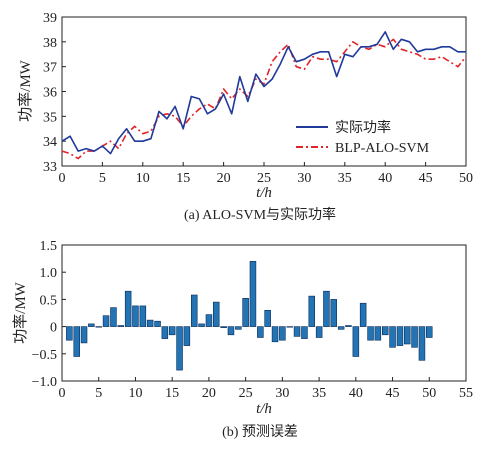 The height and width of the screenshot is (452, 487). Describe the element at coordinates (382, 148) in the screenshot. I see `legend-predicted-label: BLP-ALO-SVM` at that location.